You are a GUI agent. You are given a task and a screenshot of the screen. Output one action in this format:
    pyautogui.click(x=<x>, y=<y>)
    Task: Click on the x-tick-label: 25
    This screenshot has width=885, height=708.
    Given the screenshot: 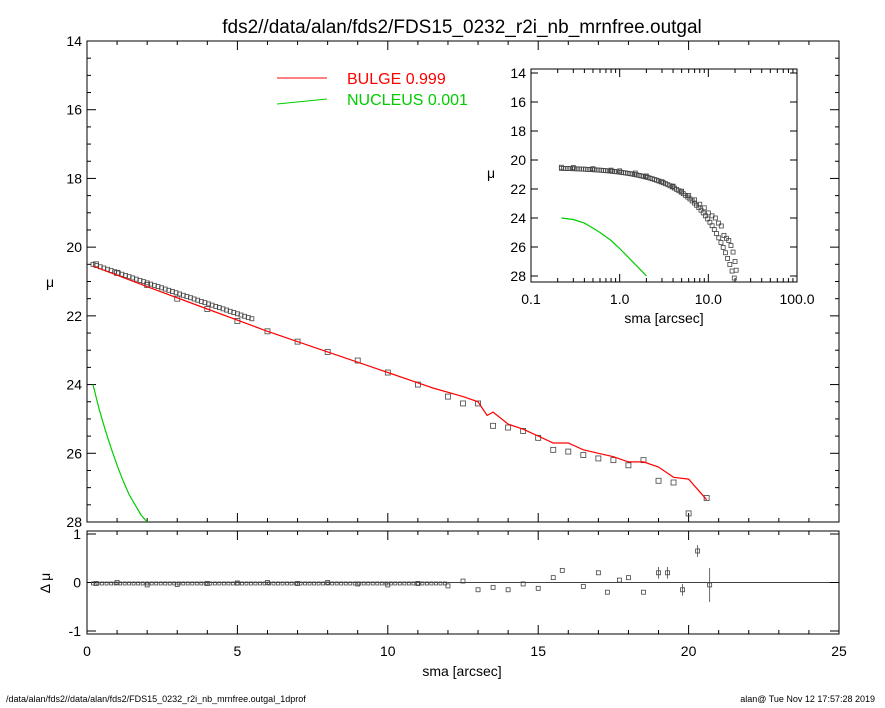 What is the action you would take?
    pyautogui.click(x=839, y=651)
    